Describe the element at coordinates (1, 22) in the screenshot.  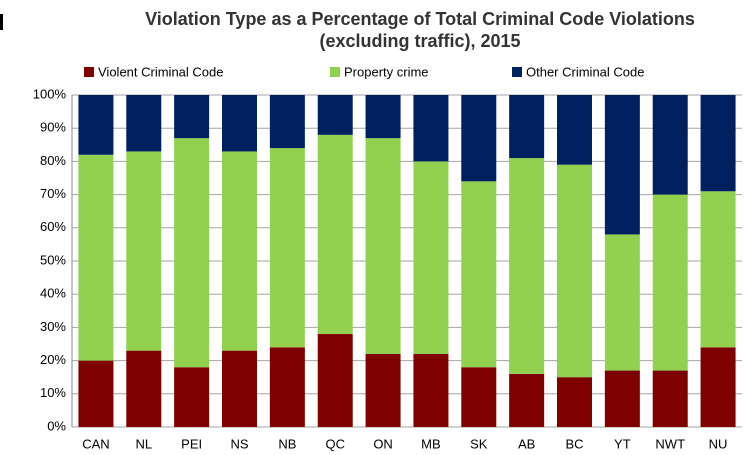
I see `edge-mark` at that location.